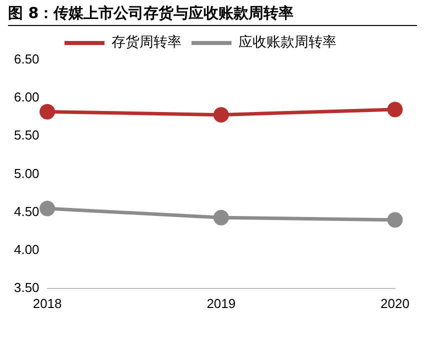 The width and height of the screenshot is (425, 338). I want to click on x-tick-label: 2019, so click(221, 303).